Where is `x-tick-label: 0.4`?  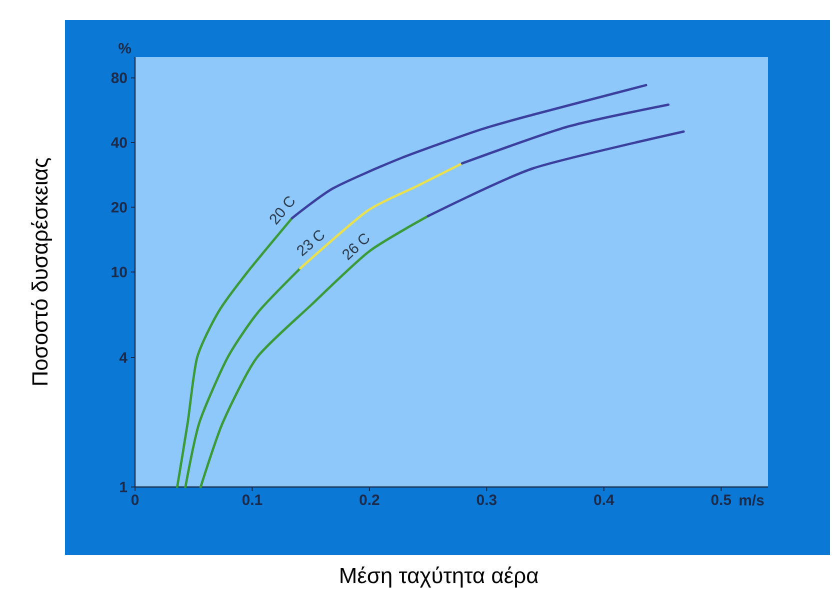
x-tick-label: 0.4 is located at coordinates (604, 500).